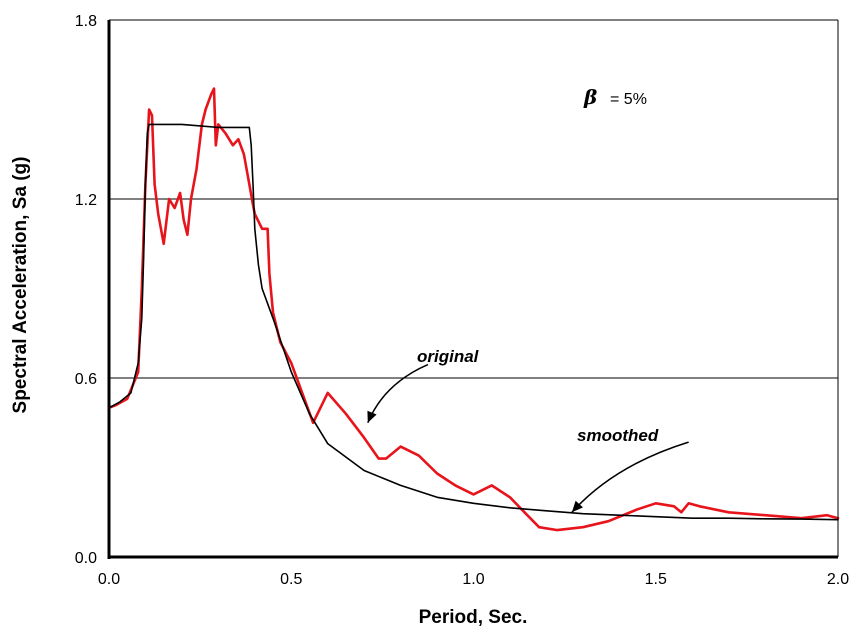 This screenshot has width=854, height=637. Describe the element at coordinates (86, 200) in the screenshot. I see `y-tick-label-2: 1.2` at that location.